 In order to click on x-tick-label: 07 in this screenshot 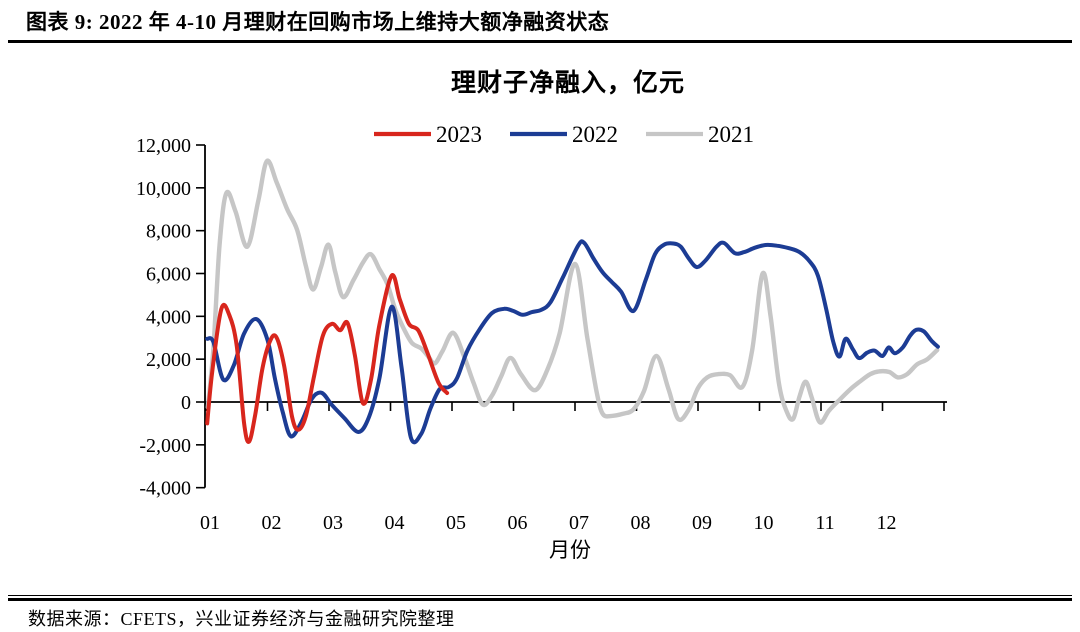, I will do `click(579, 523)`.